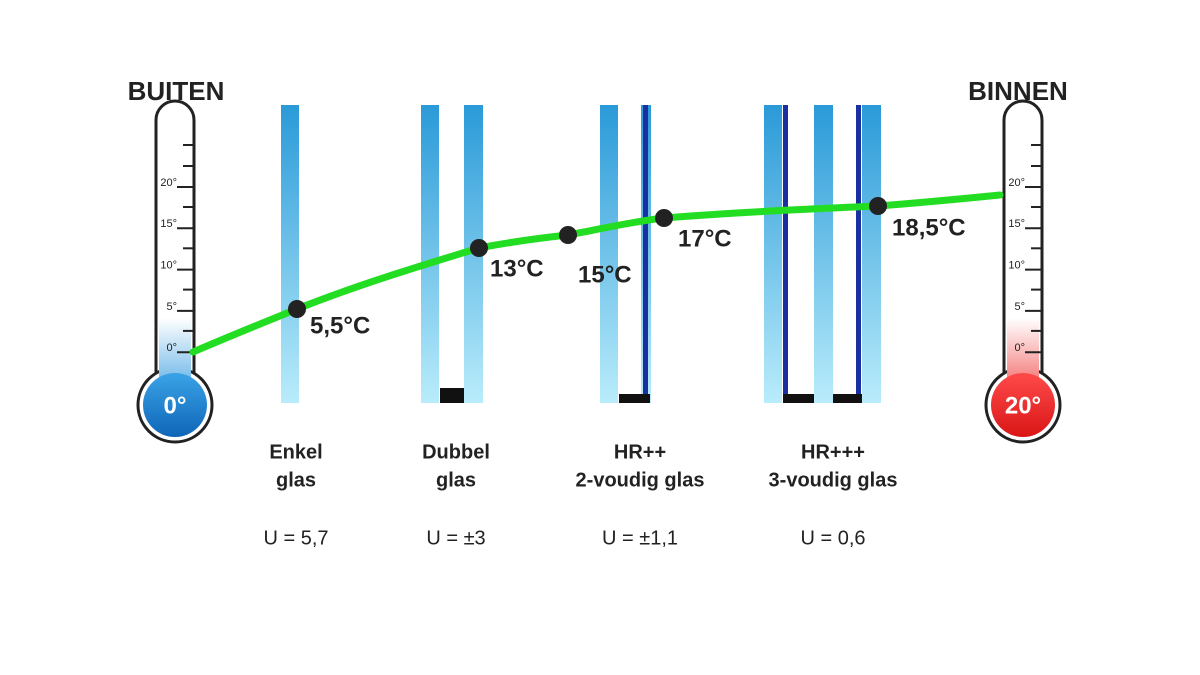  Describe the element at coordinates (640, 480) in the screenshot. I see `glazing-name: 2-voudig glas` at that location.